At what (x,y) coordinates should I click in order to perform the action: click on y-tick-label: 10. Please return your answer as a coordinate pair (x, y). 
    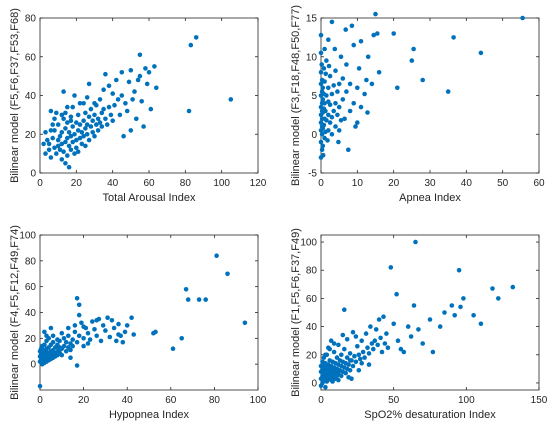
    Looking at the image, I should click on (312, 57).